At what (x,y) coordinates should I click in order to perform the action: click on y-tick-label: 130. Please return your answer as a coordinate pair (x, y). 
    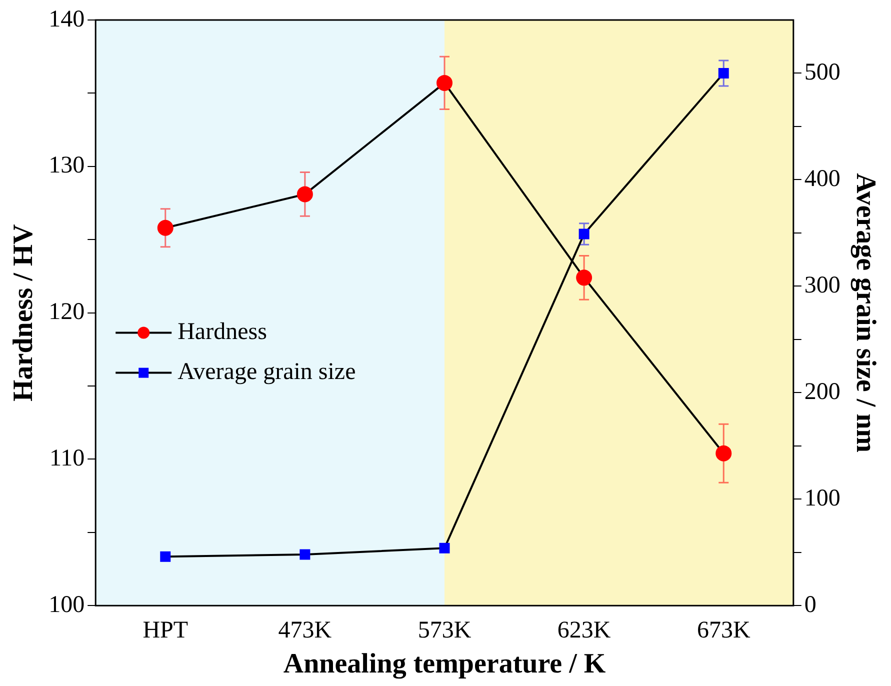
    Looking at the image, I should click on (66, 165).